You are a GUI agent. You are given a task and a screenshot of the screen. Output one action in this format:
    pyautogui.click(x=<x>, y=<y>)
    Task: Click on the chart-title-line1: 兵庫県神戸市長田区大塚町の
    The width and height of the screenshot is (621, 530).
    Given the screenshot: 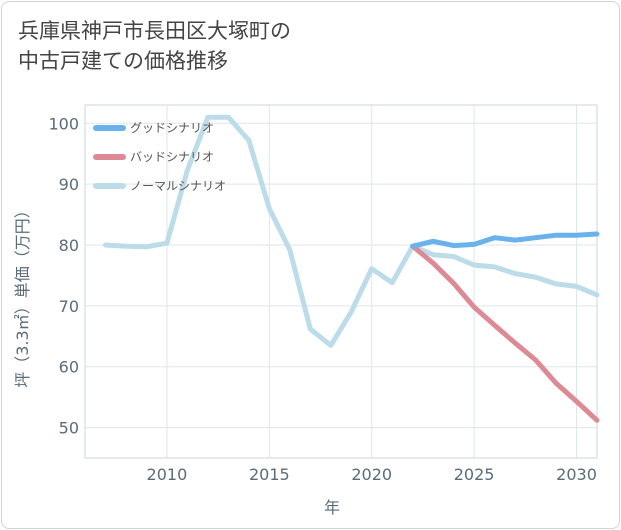 What is the action you would take?
    pyautogui.click(x=154, y=31)
    